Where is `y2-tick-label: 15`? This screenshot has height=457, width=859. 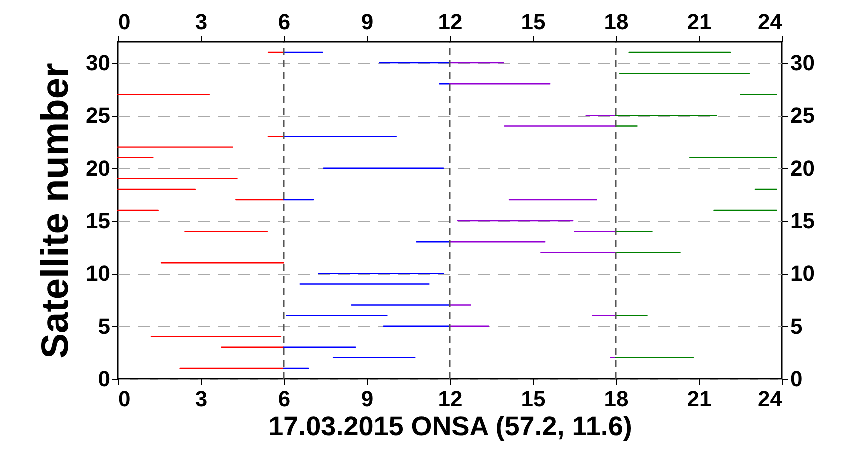 y2-tick-label: 15 is located at coordinates (802, 221).